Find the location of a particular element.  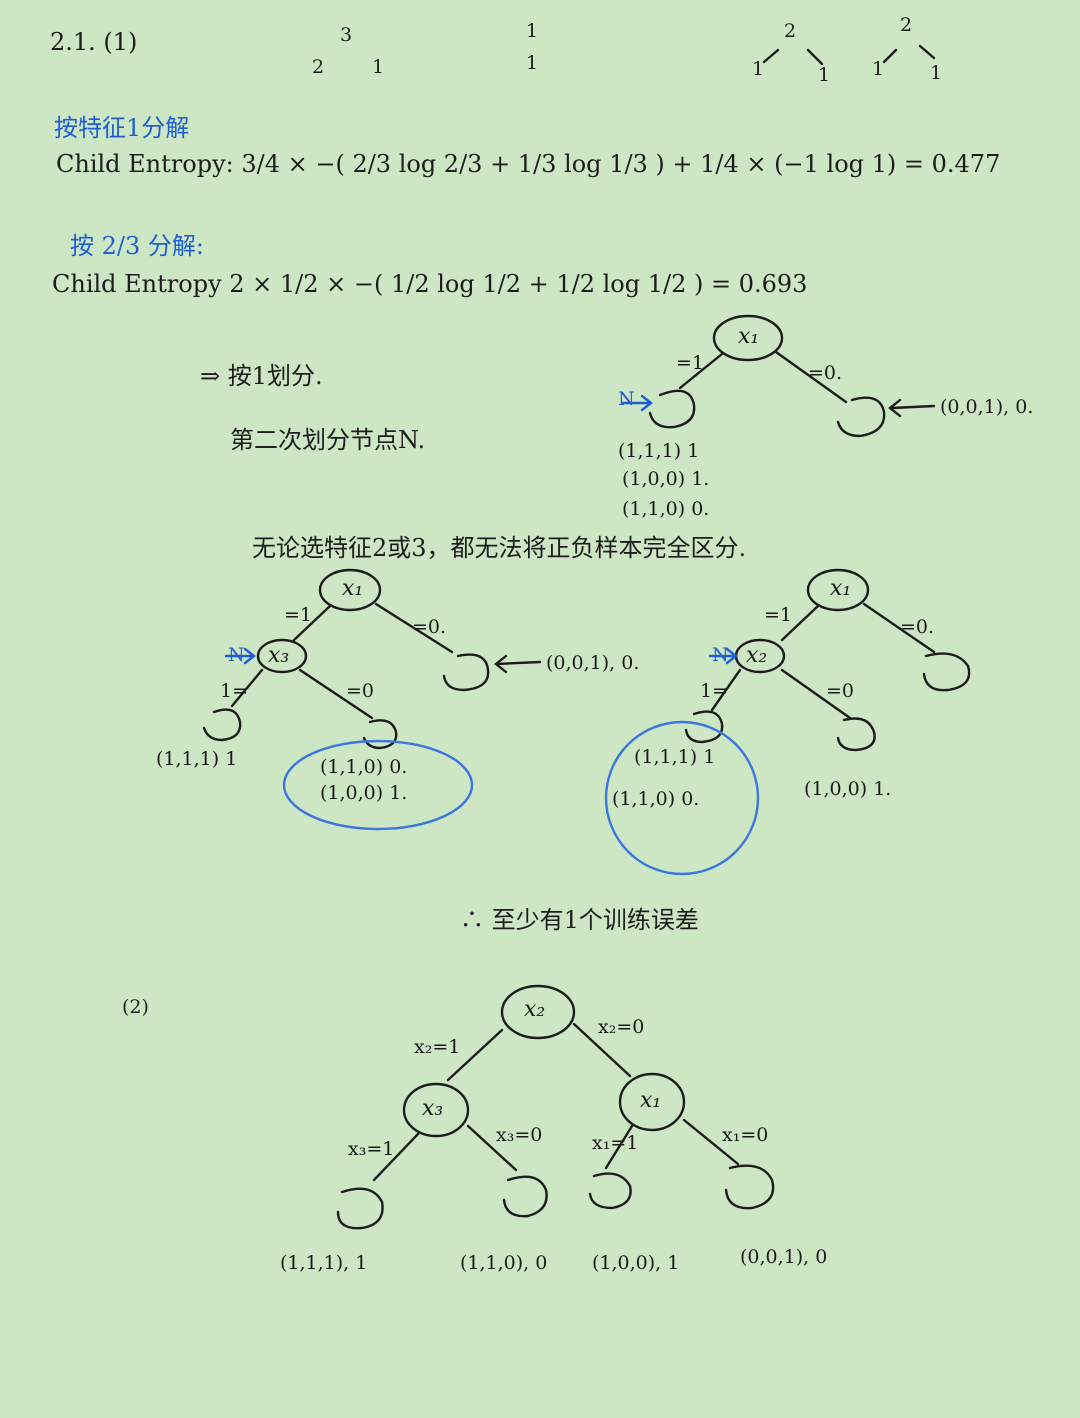

tree-c-root: 2 is located at coordinates (790, 31).